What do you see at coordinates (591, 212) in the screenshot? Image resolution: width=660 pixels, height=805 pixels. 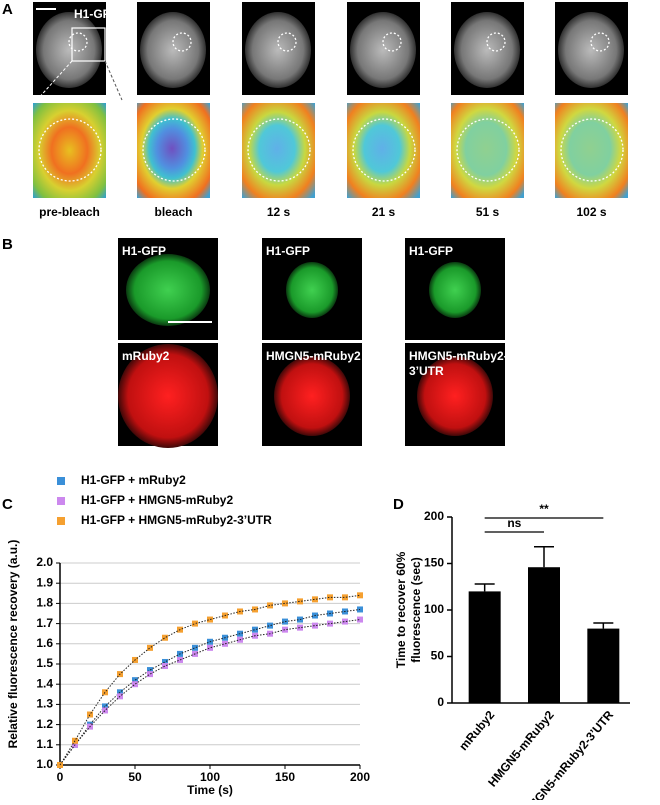 I see `time-label: 102 s` at bounding box center [591, 212].